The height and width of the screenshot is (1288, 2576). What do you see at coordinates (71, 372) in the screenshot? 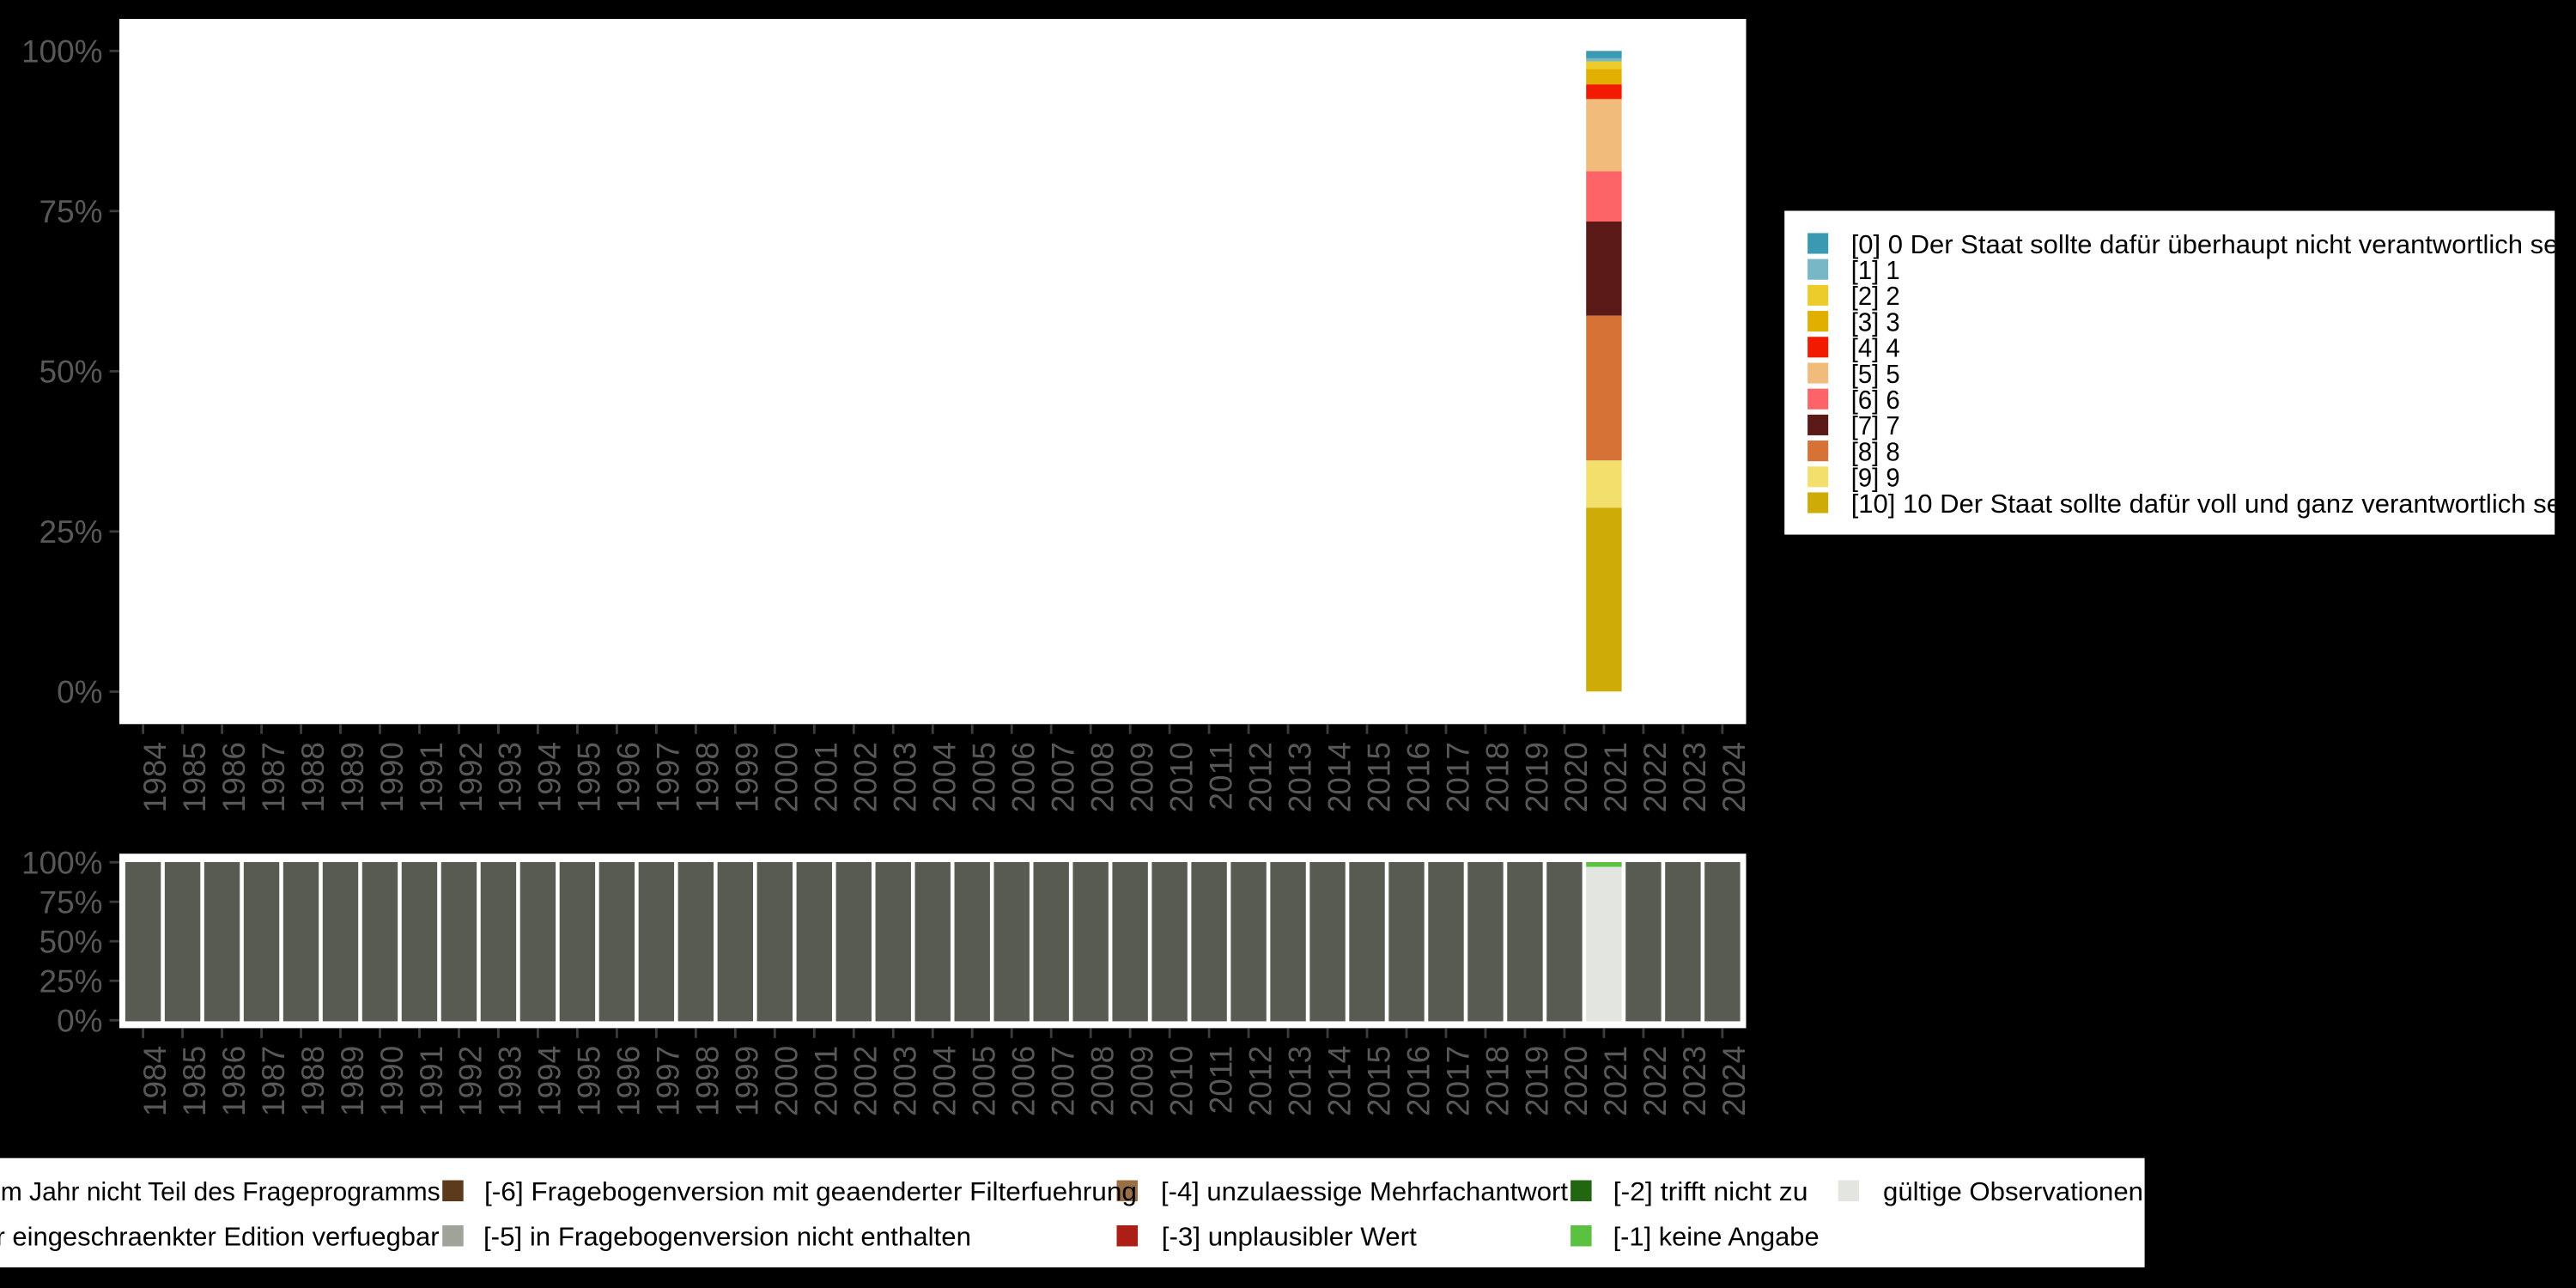
I see `svg-text: 50%` at bounding box center [71, 372].